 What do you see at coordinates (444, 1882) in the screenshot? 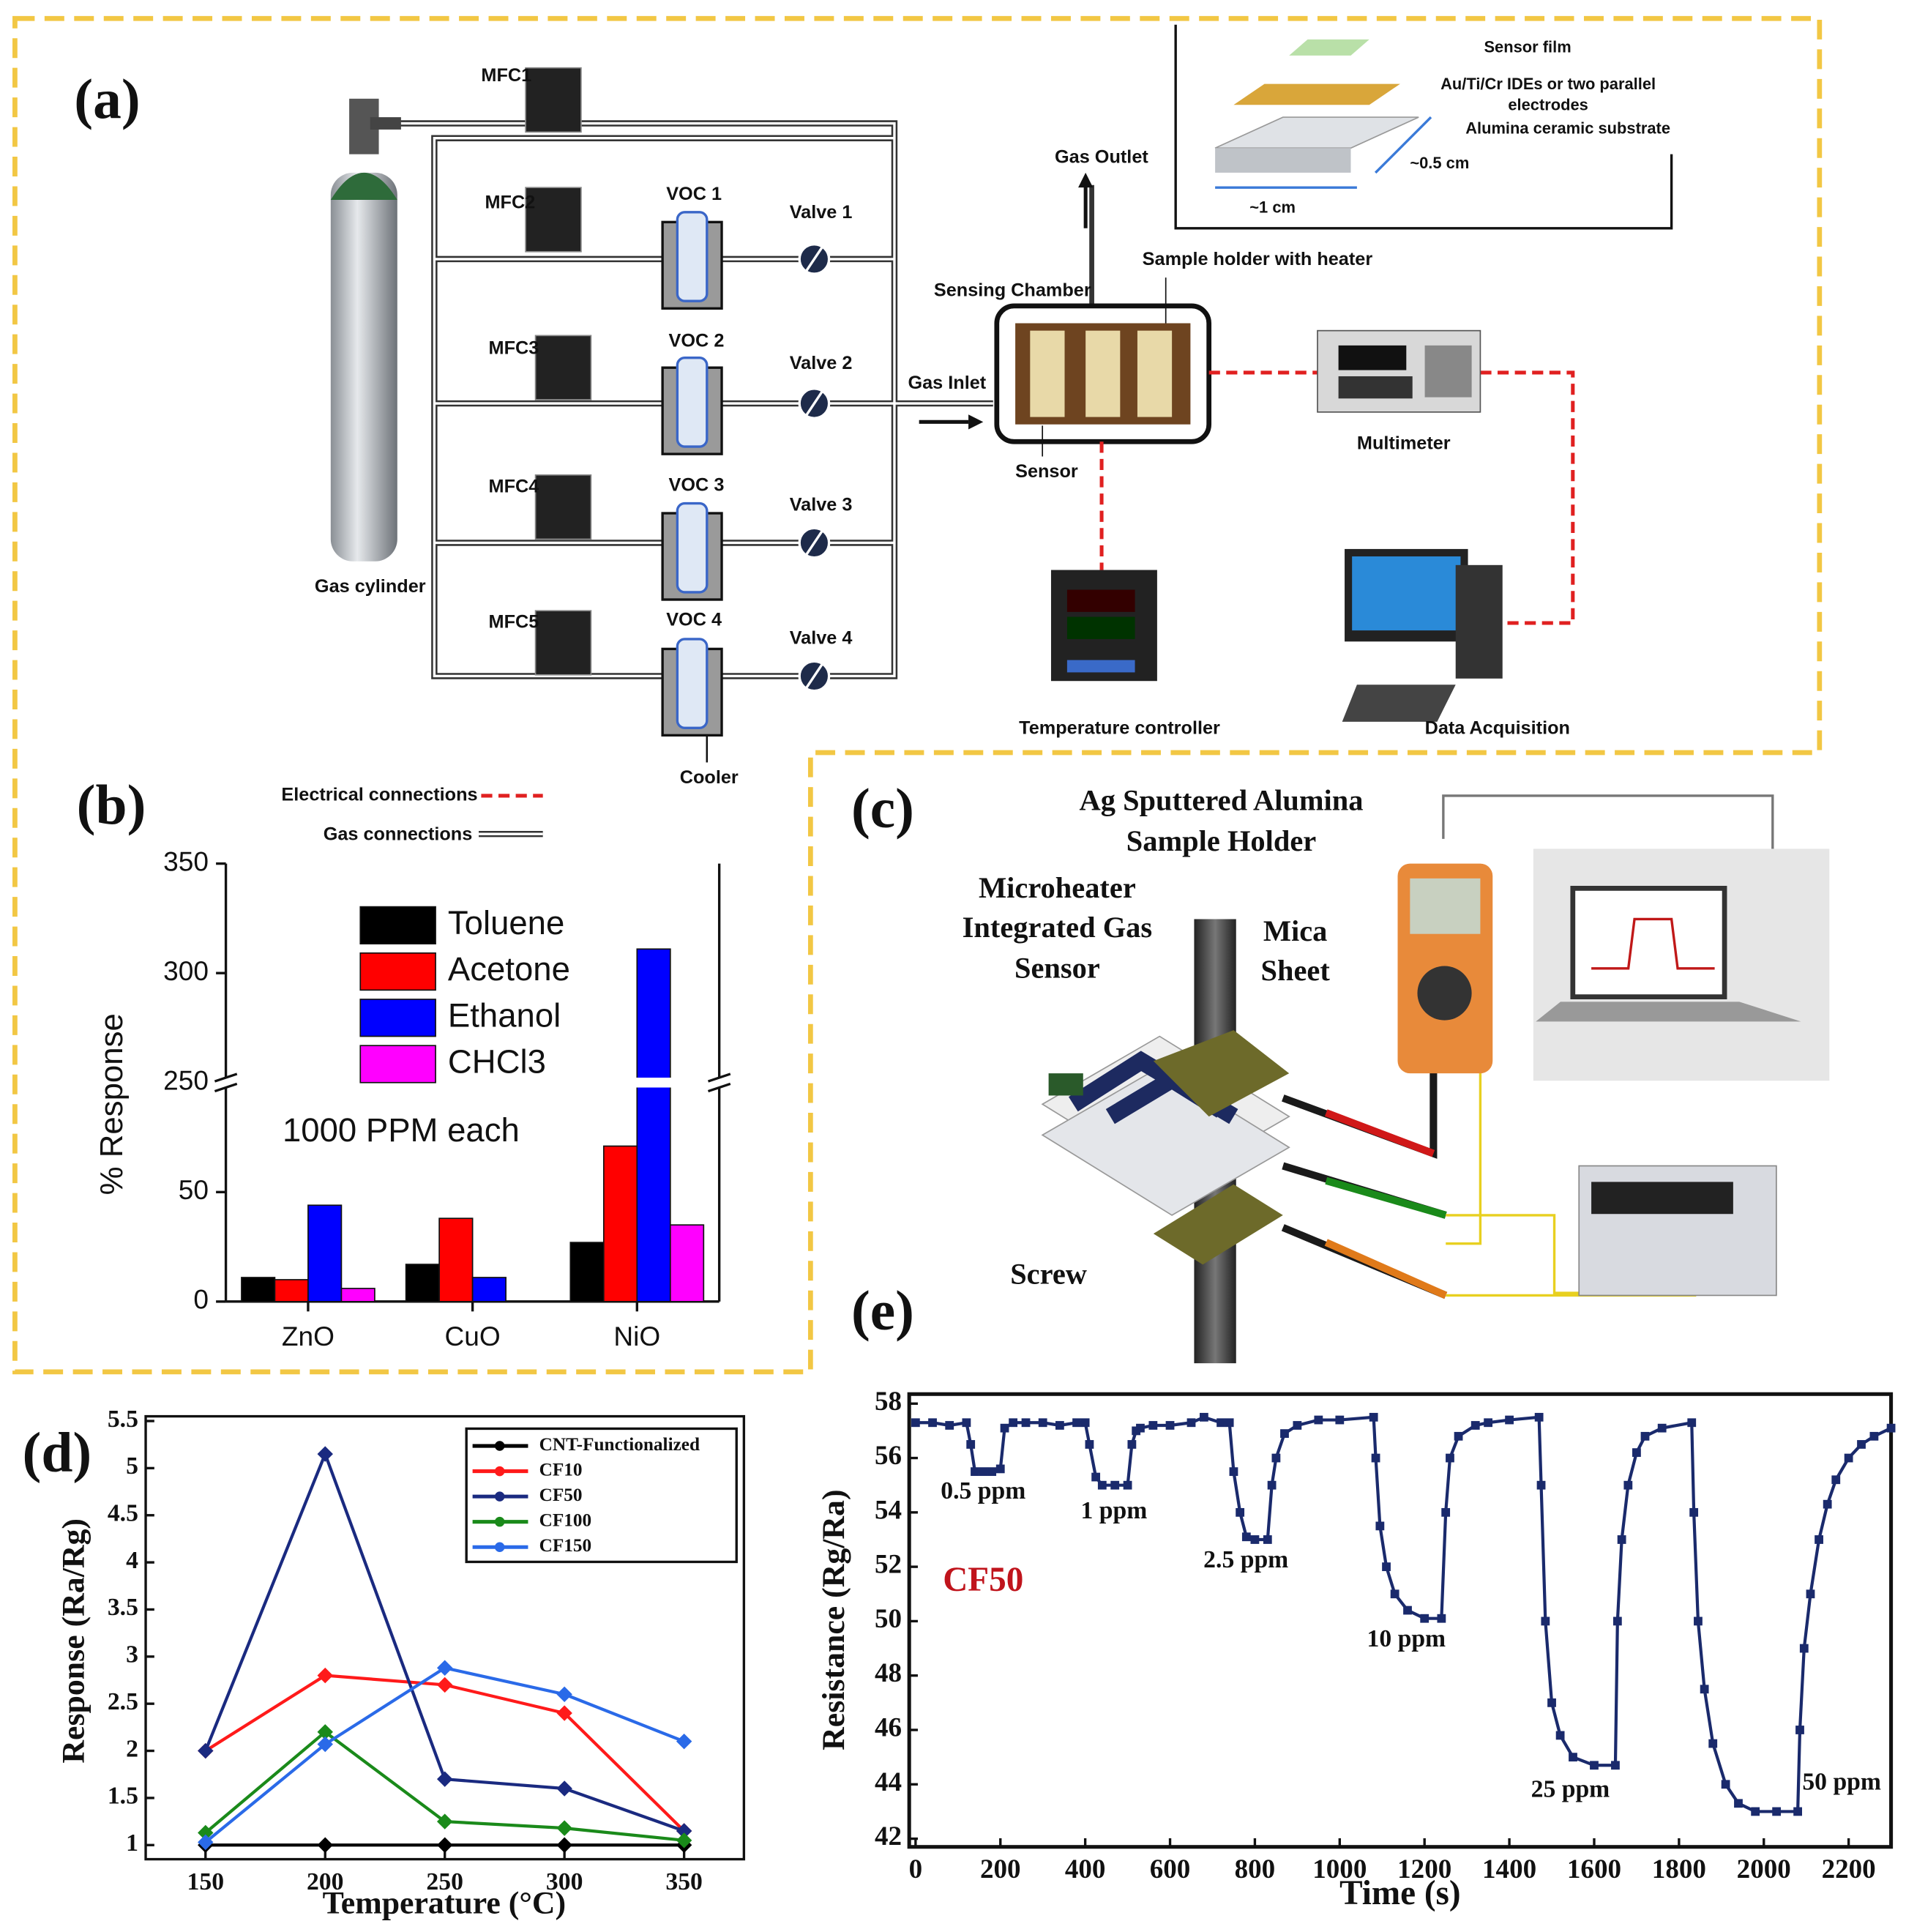
I see `x-tick-label: 250` at bounding box center [444, 1882].